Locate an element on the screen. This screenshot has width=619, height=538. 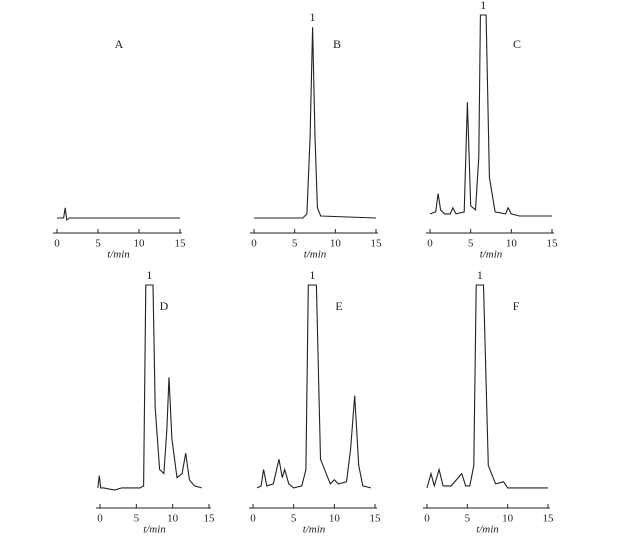
panel-label: E is located at coordinates (338, 306).